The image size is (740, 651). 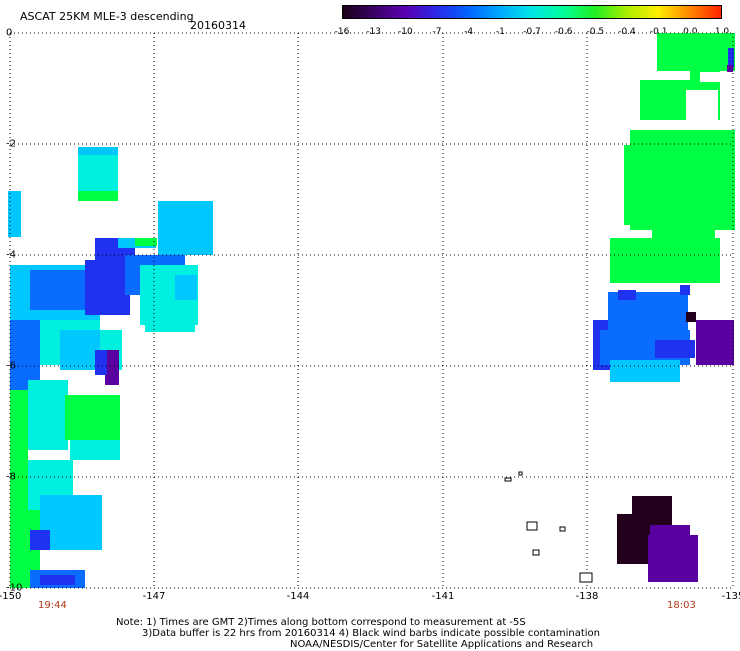 What do you see at coordinates (218, 25) in the screenshot?
I see `map-date: 20160314` at bounding box center [218, 25].